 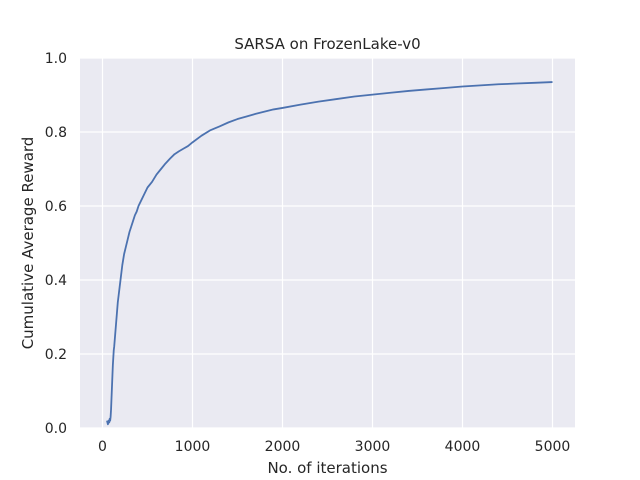 What do you see at coordinates (102, 447) in the screenshot?
I see `x-tick-label: 0` at bounding box center [102, 447].